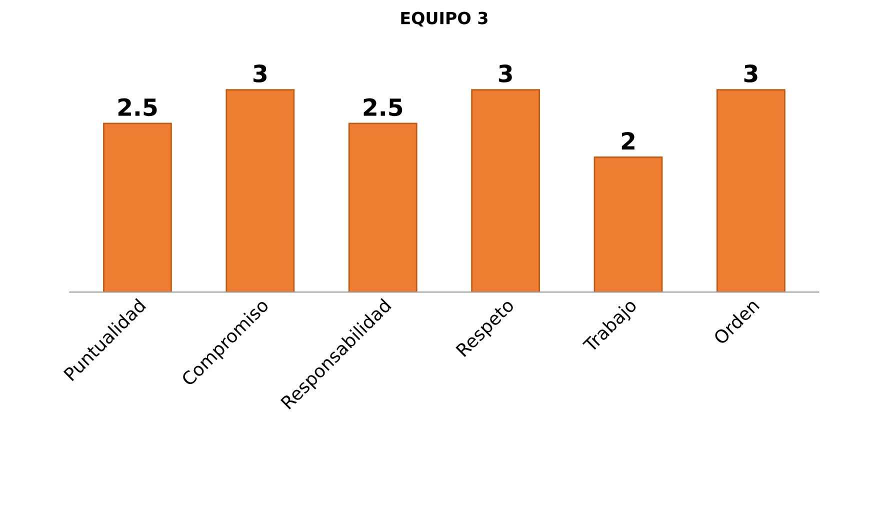 The height and width of the screenshot is (531, 871). I want to click on chart-title: EQUIPO 3, so click(444, 19).